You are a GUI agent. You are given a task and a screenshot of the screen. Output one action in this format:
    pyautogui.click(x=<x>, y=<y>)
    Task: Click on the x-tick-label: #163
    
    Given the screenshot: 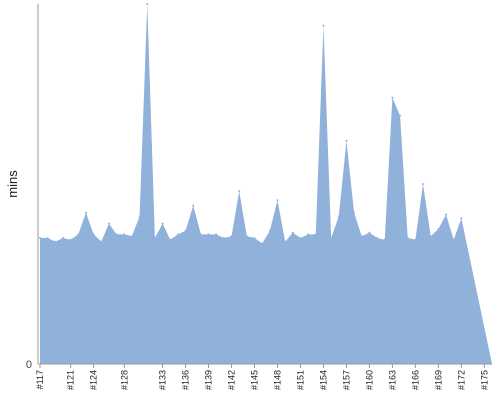 What is the action you would take?
    pyautogui.click(x=392, y=380)
    